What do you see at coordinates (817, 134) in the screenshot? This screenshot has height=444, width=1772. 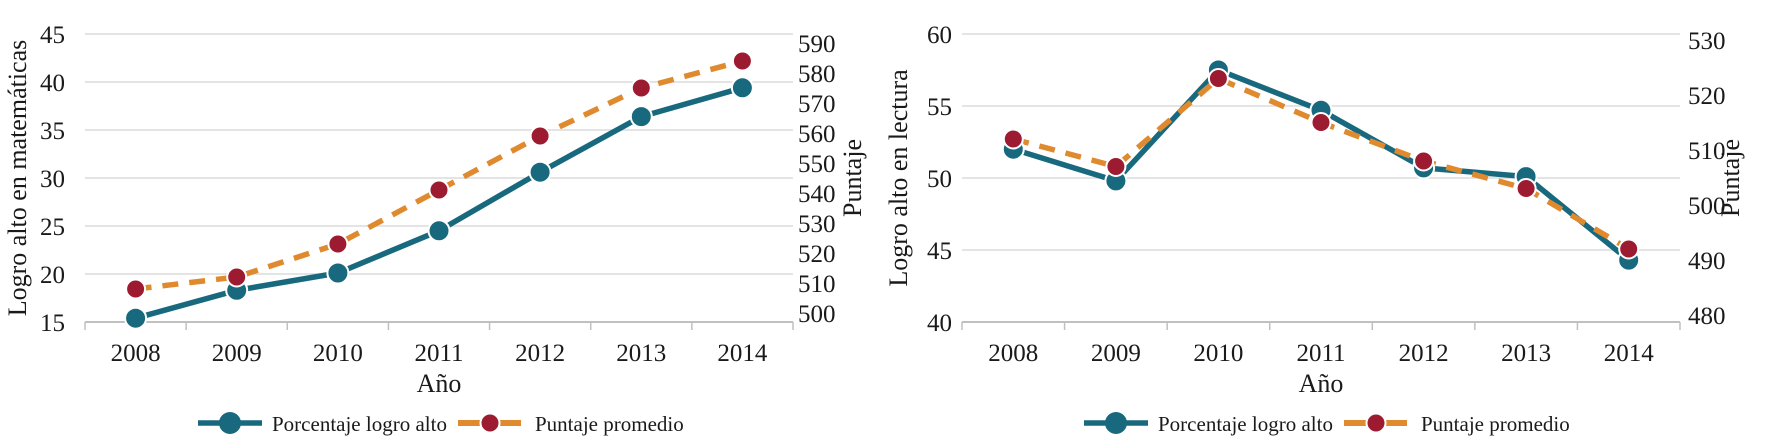 I see `y-right-tick-label: 560` at bounding box center [817, 134].